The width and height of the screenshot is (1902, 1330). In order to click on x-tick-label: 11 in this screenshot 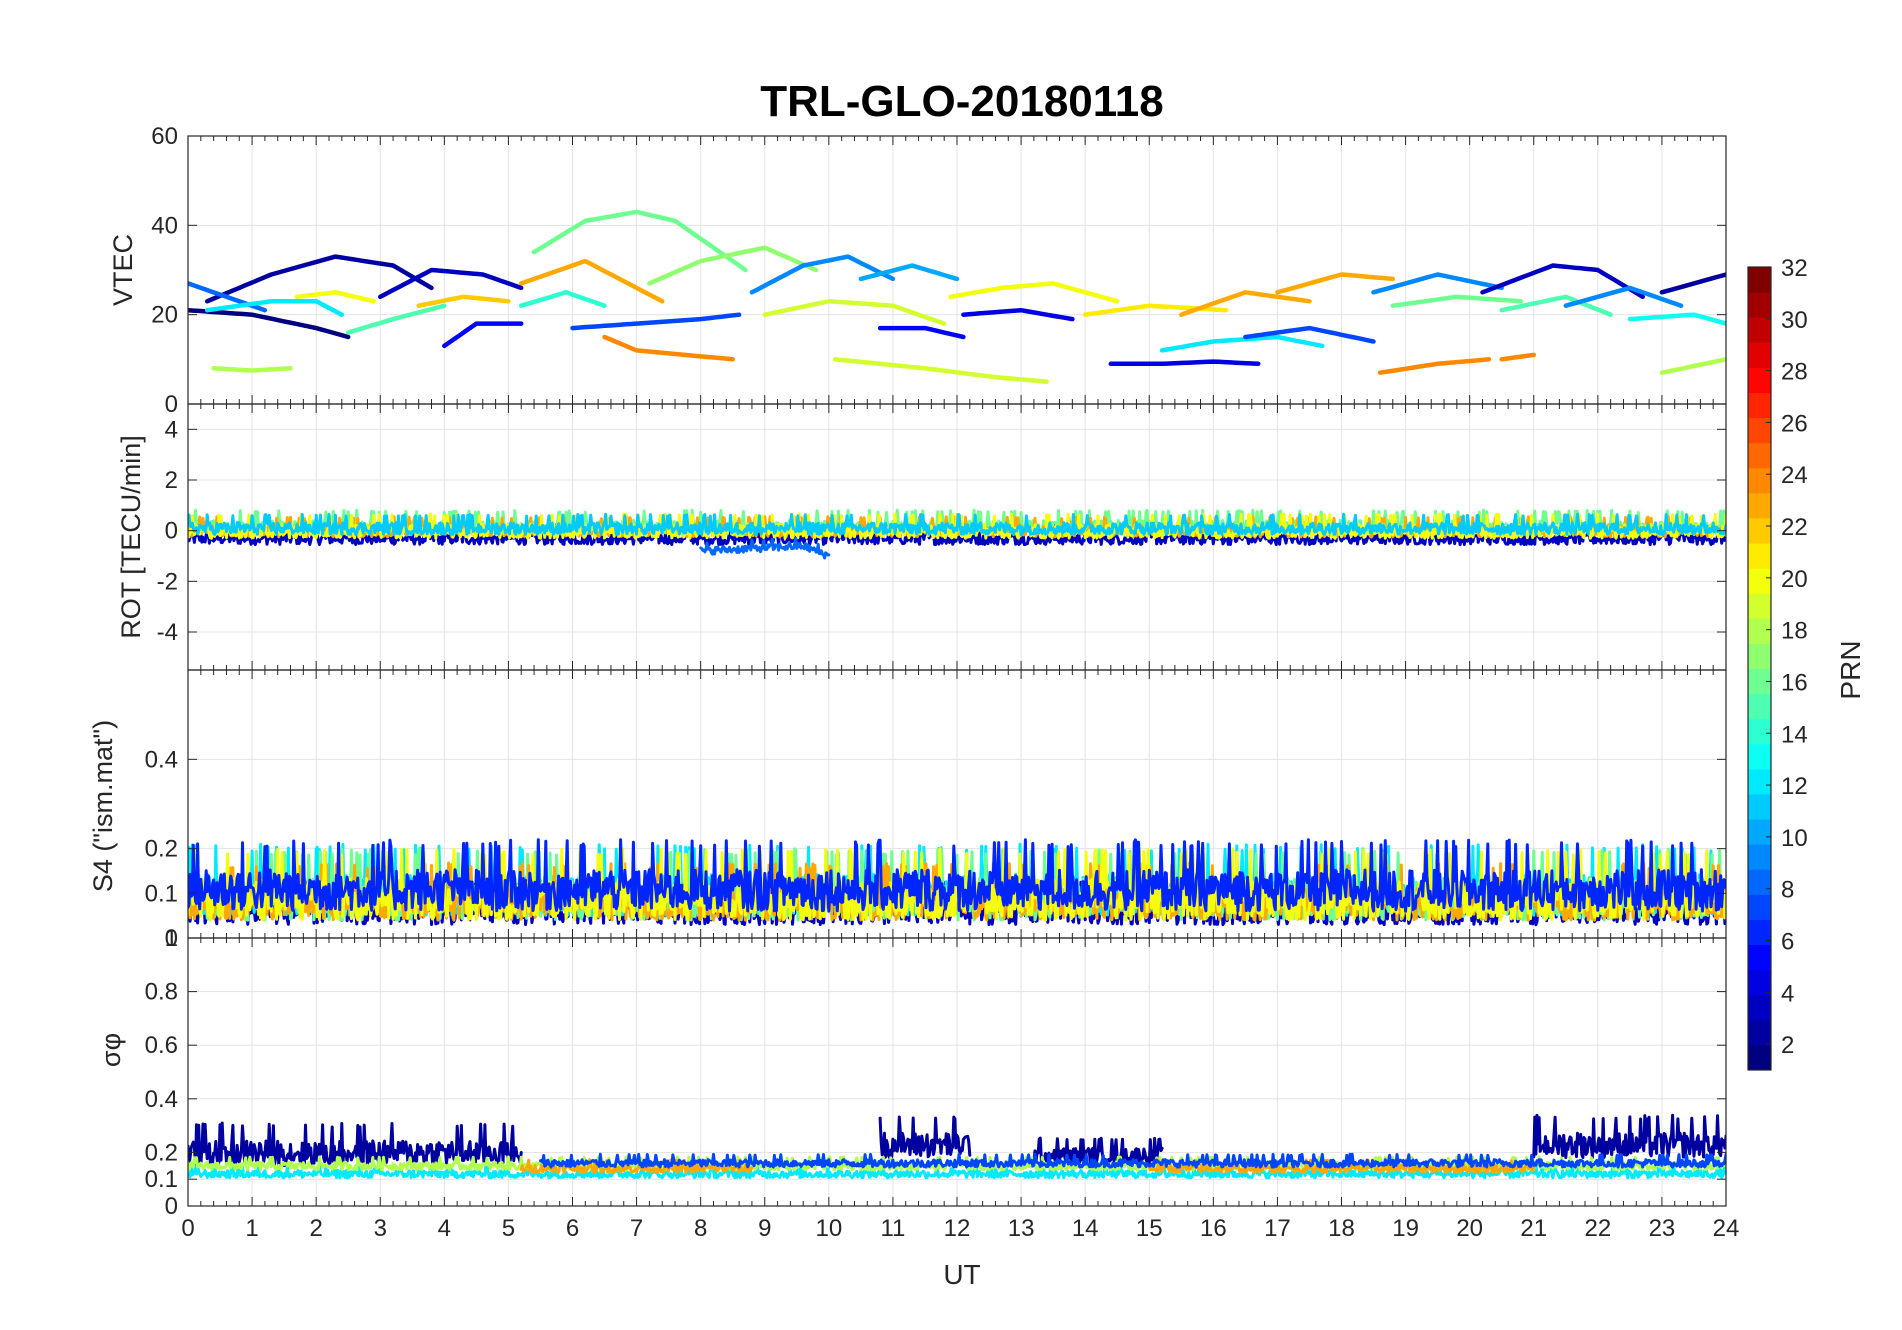, I will do `click(892, 1228)`.